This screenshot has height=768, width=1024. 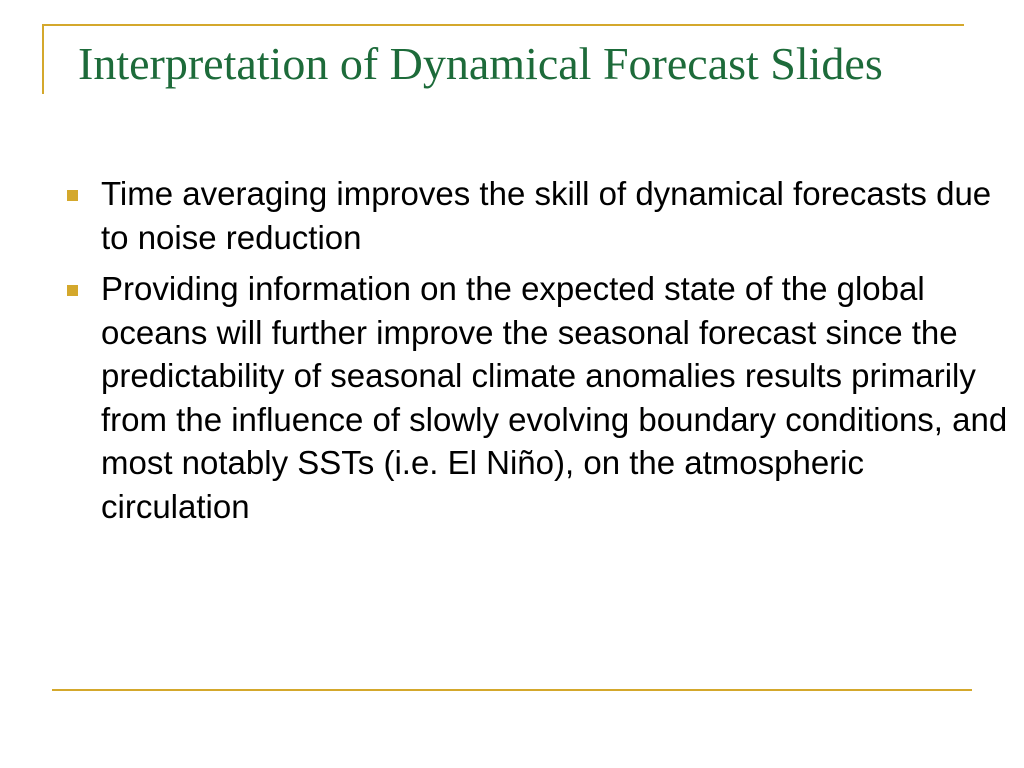 What do you see at coordinates (43, 59) in the screenshot?
I see `title-frame-left-rule` at bounding box center [43, 59].